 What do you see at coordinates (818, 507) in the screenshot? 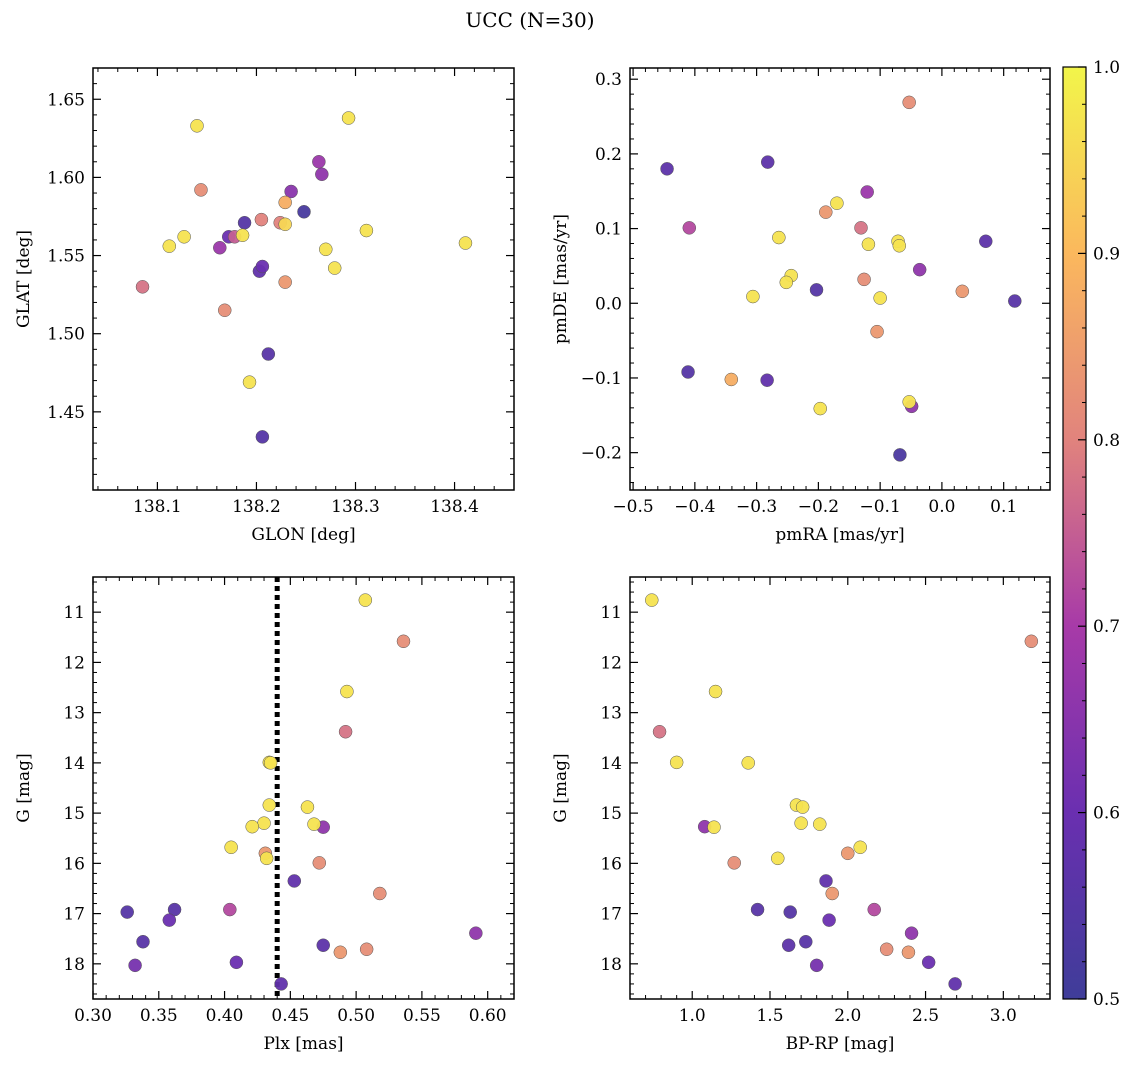
I see `x-tick-label: −0.2` at bounding box center [818, 507].